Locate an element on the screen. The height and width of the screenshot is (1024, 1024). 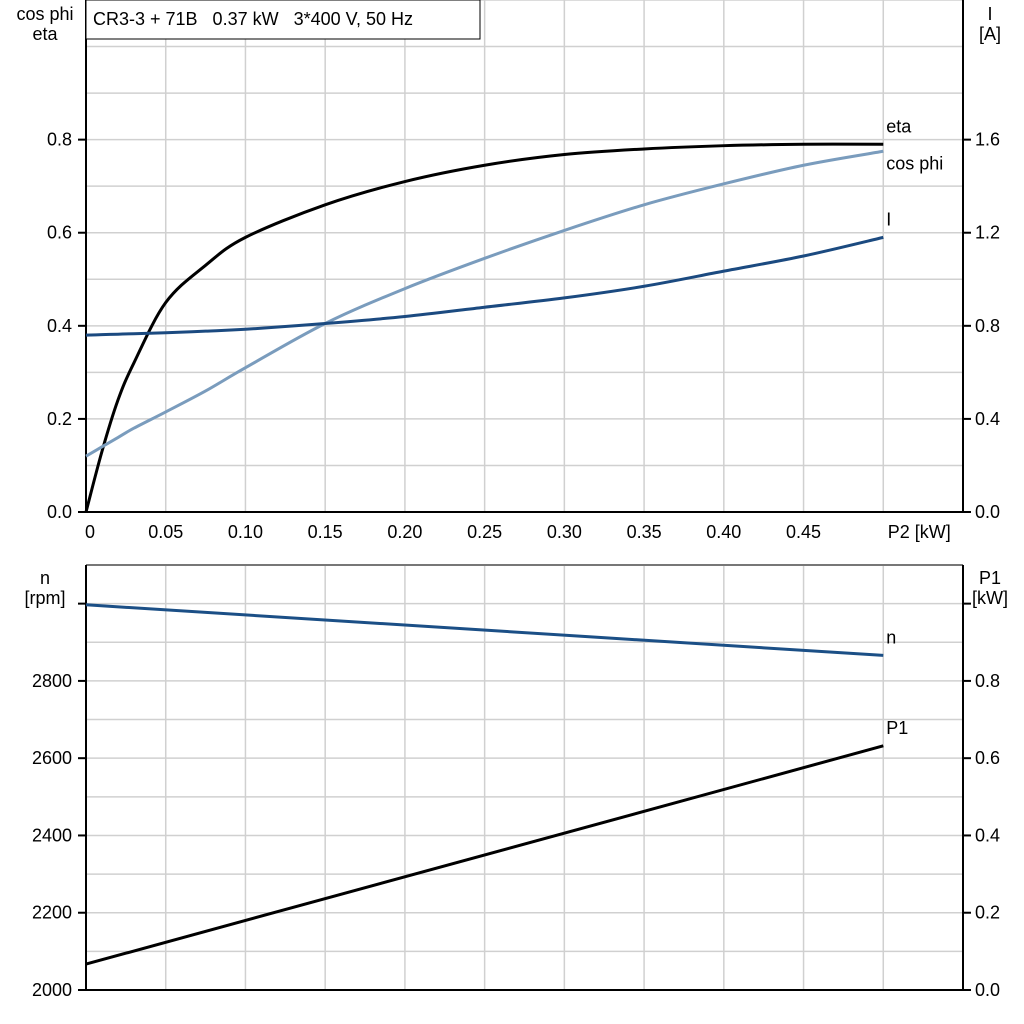
x-tick-label: 0.45 is located at coordinates (803, 532).